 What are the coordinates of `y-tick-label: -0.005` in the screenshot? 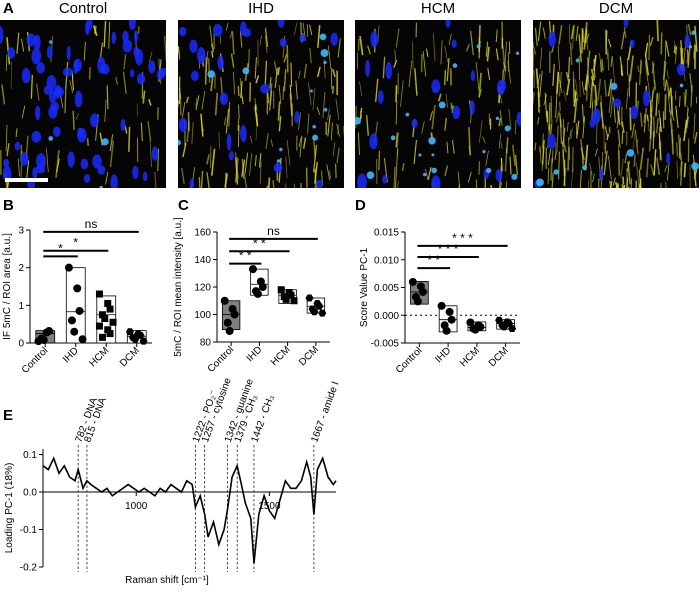 It's located at (385, 344).